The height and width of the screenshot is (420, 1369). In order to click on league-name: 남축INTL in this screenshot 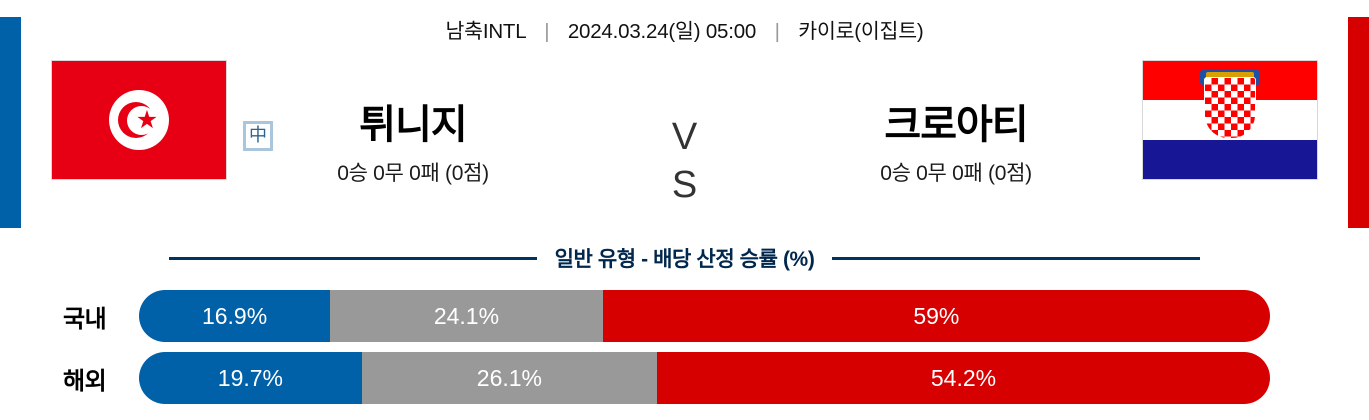, I will do `click(485, 31)`.